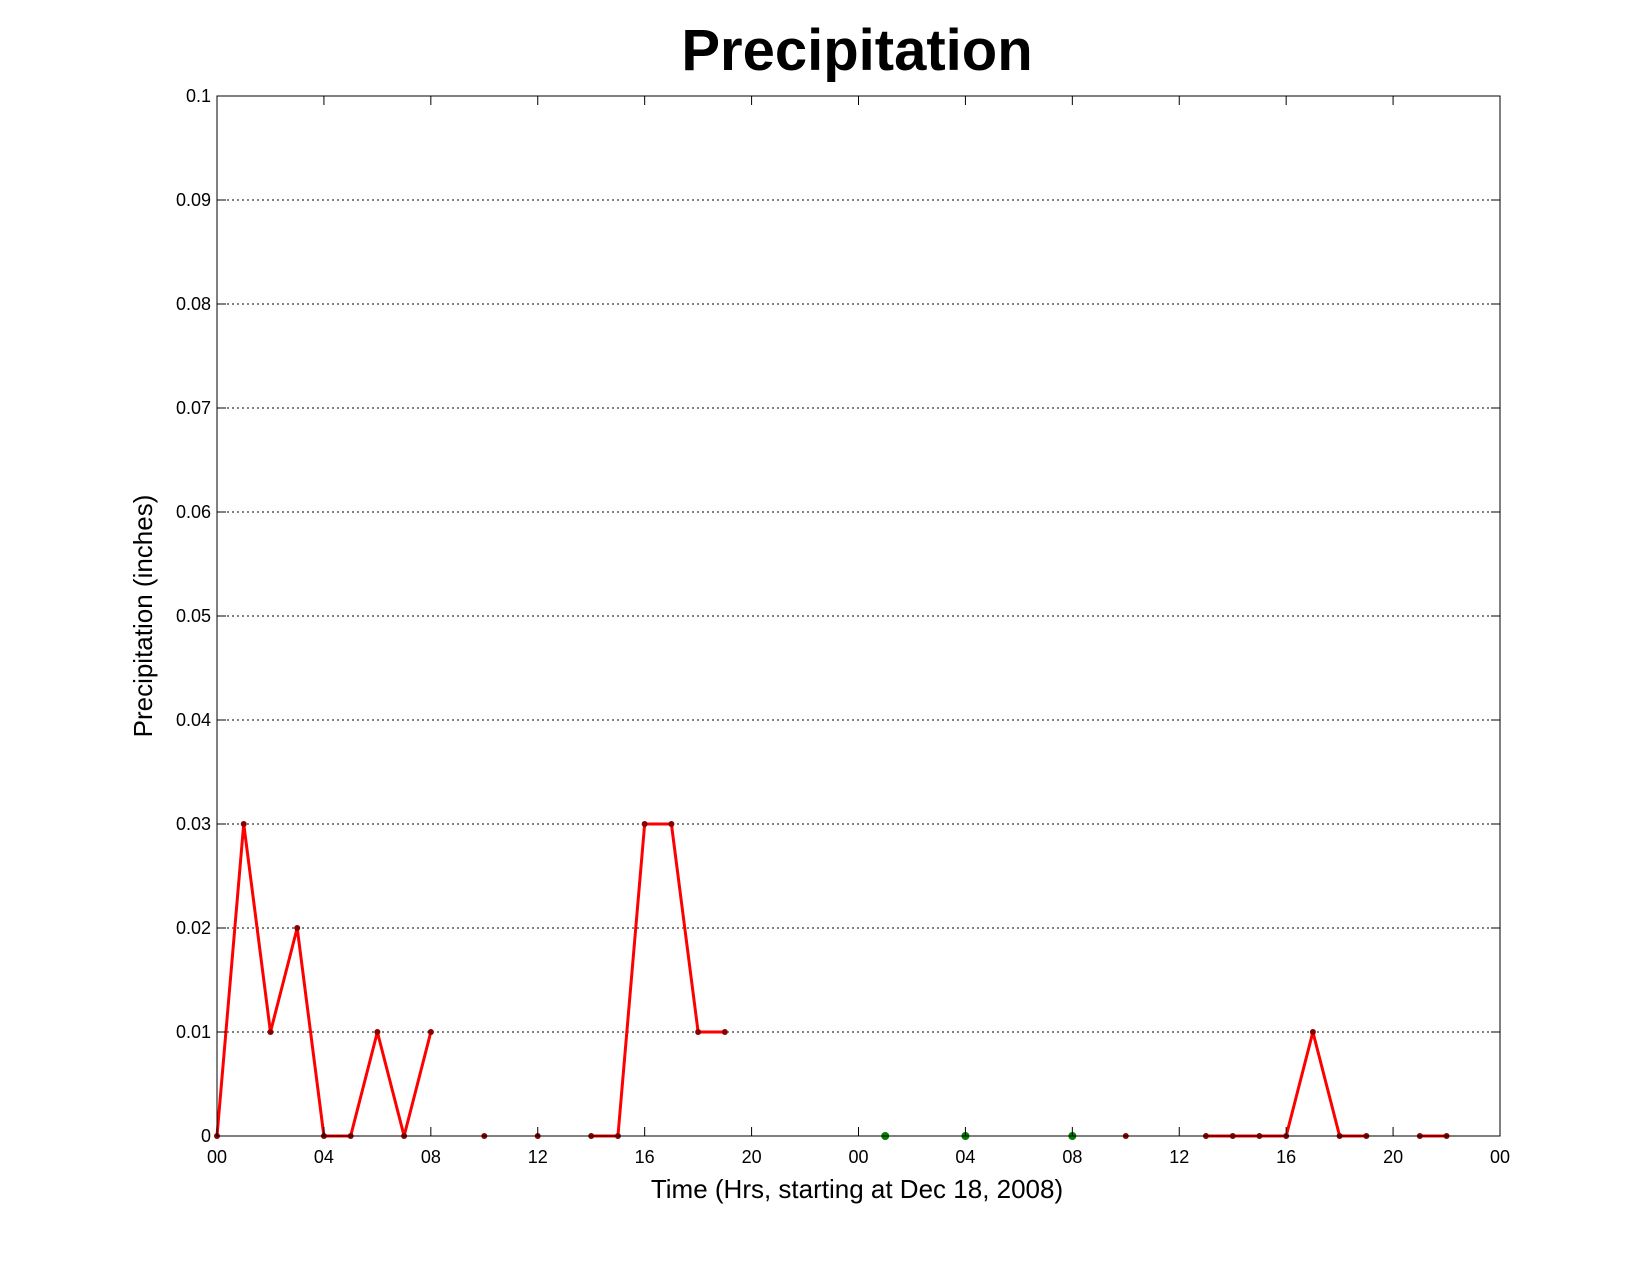  What do you see at coordinates (193, 616) in the screenshot?
I see `y-tick-label: 0.05` at bounding box center [193, 616].